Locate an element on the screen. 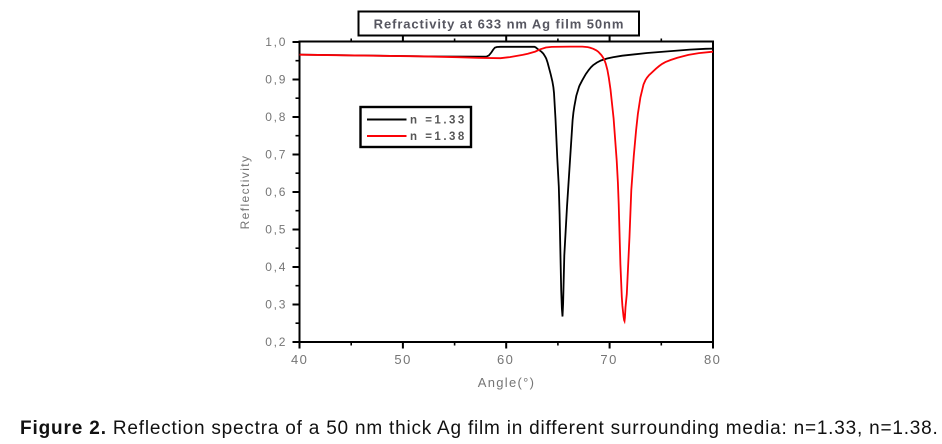 This screenshot has width=942, height=444. svg-text: 0,5 is located at coordinates (276, 230).